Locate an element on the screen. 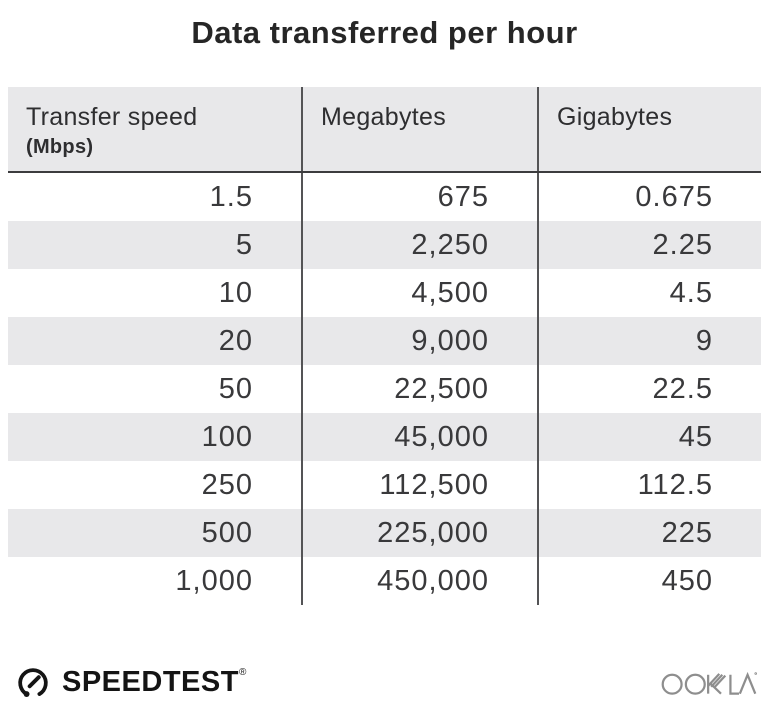 This screenshot has height=713, width=769. table-row: 5 2,250 2.25 is located at coordinates (384, 245).